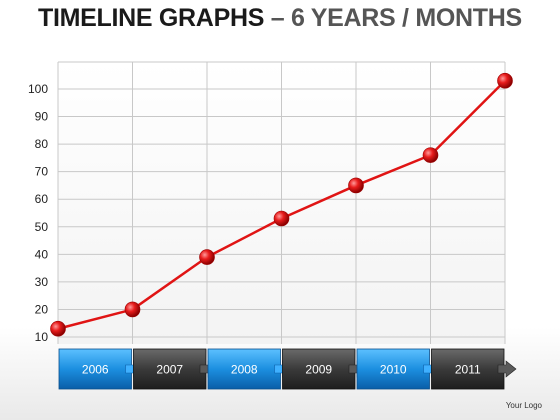 Image resolution: width=560 pixels, height=420 pixels. What do you see at coordinates (42, 282) in the screenshot?
I see `y-tick-label: 30` at bounding box center [42, 282].